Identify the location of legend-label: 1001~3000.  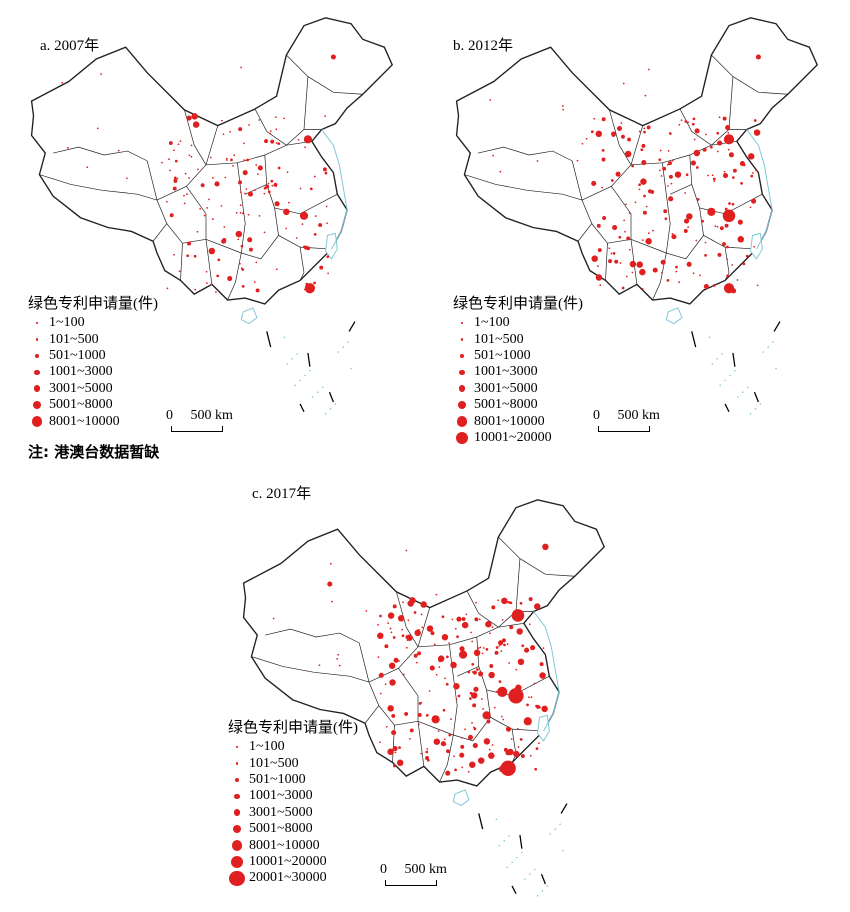
(281, 796).